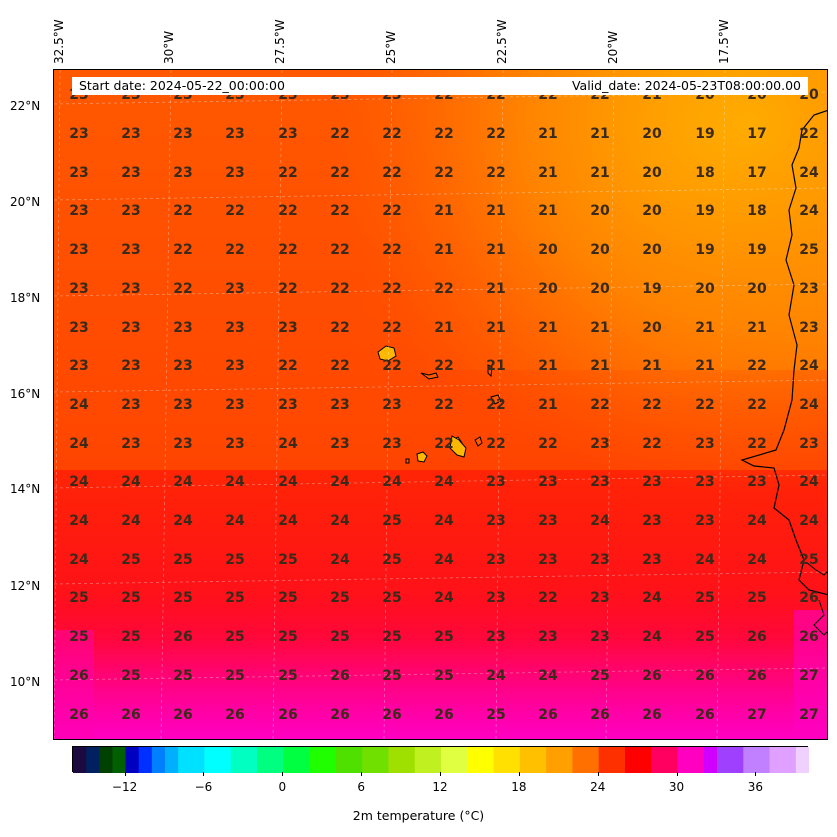 Image resolution: width=837 pixels, height=837 pixels. I want to click on colorbar-tick-label: 6, so click(361, 787).